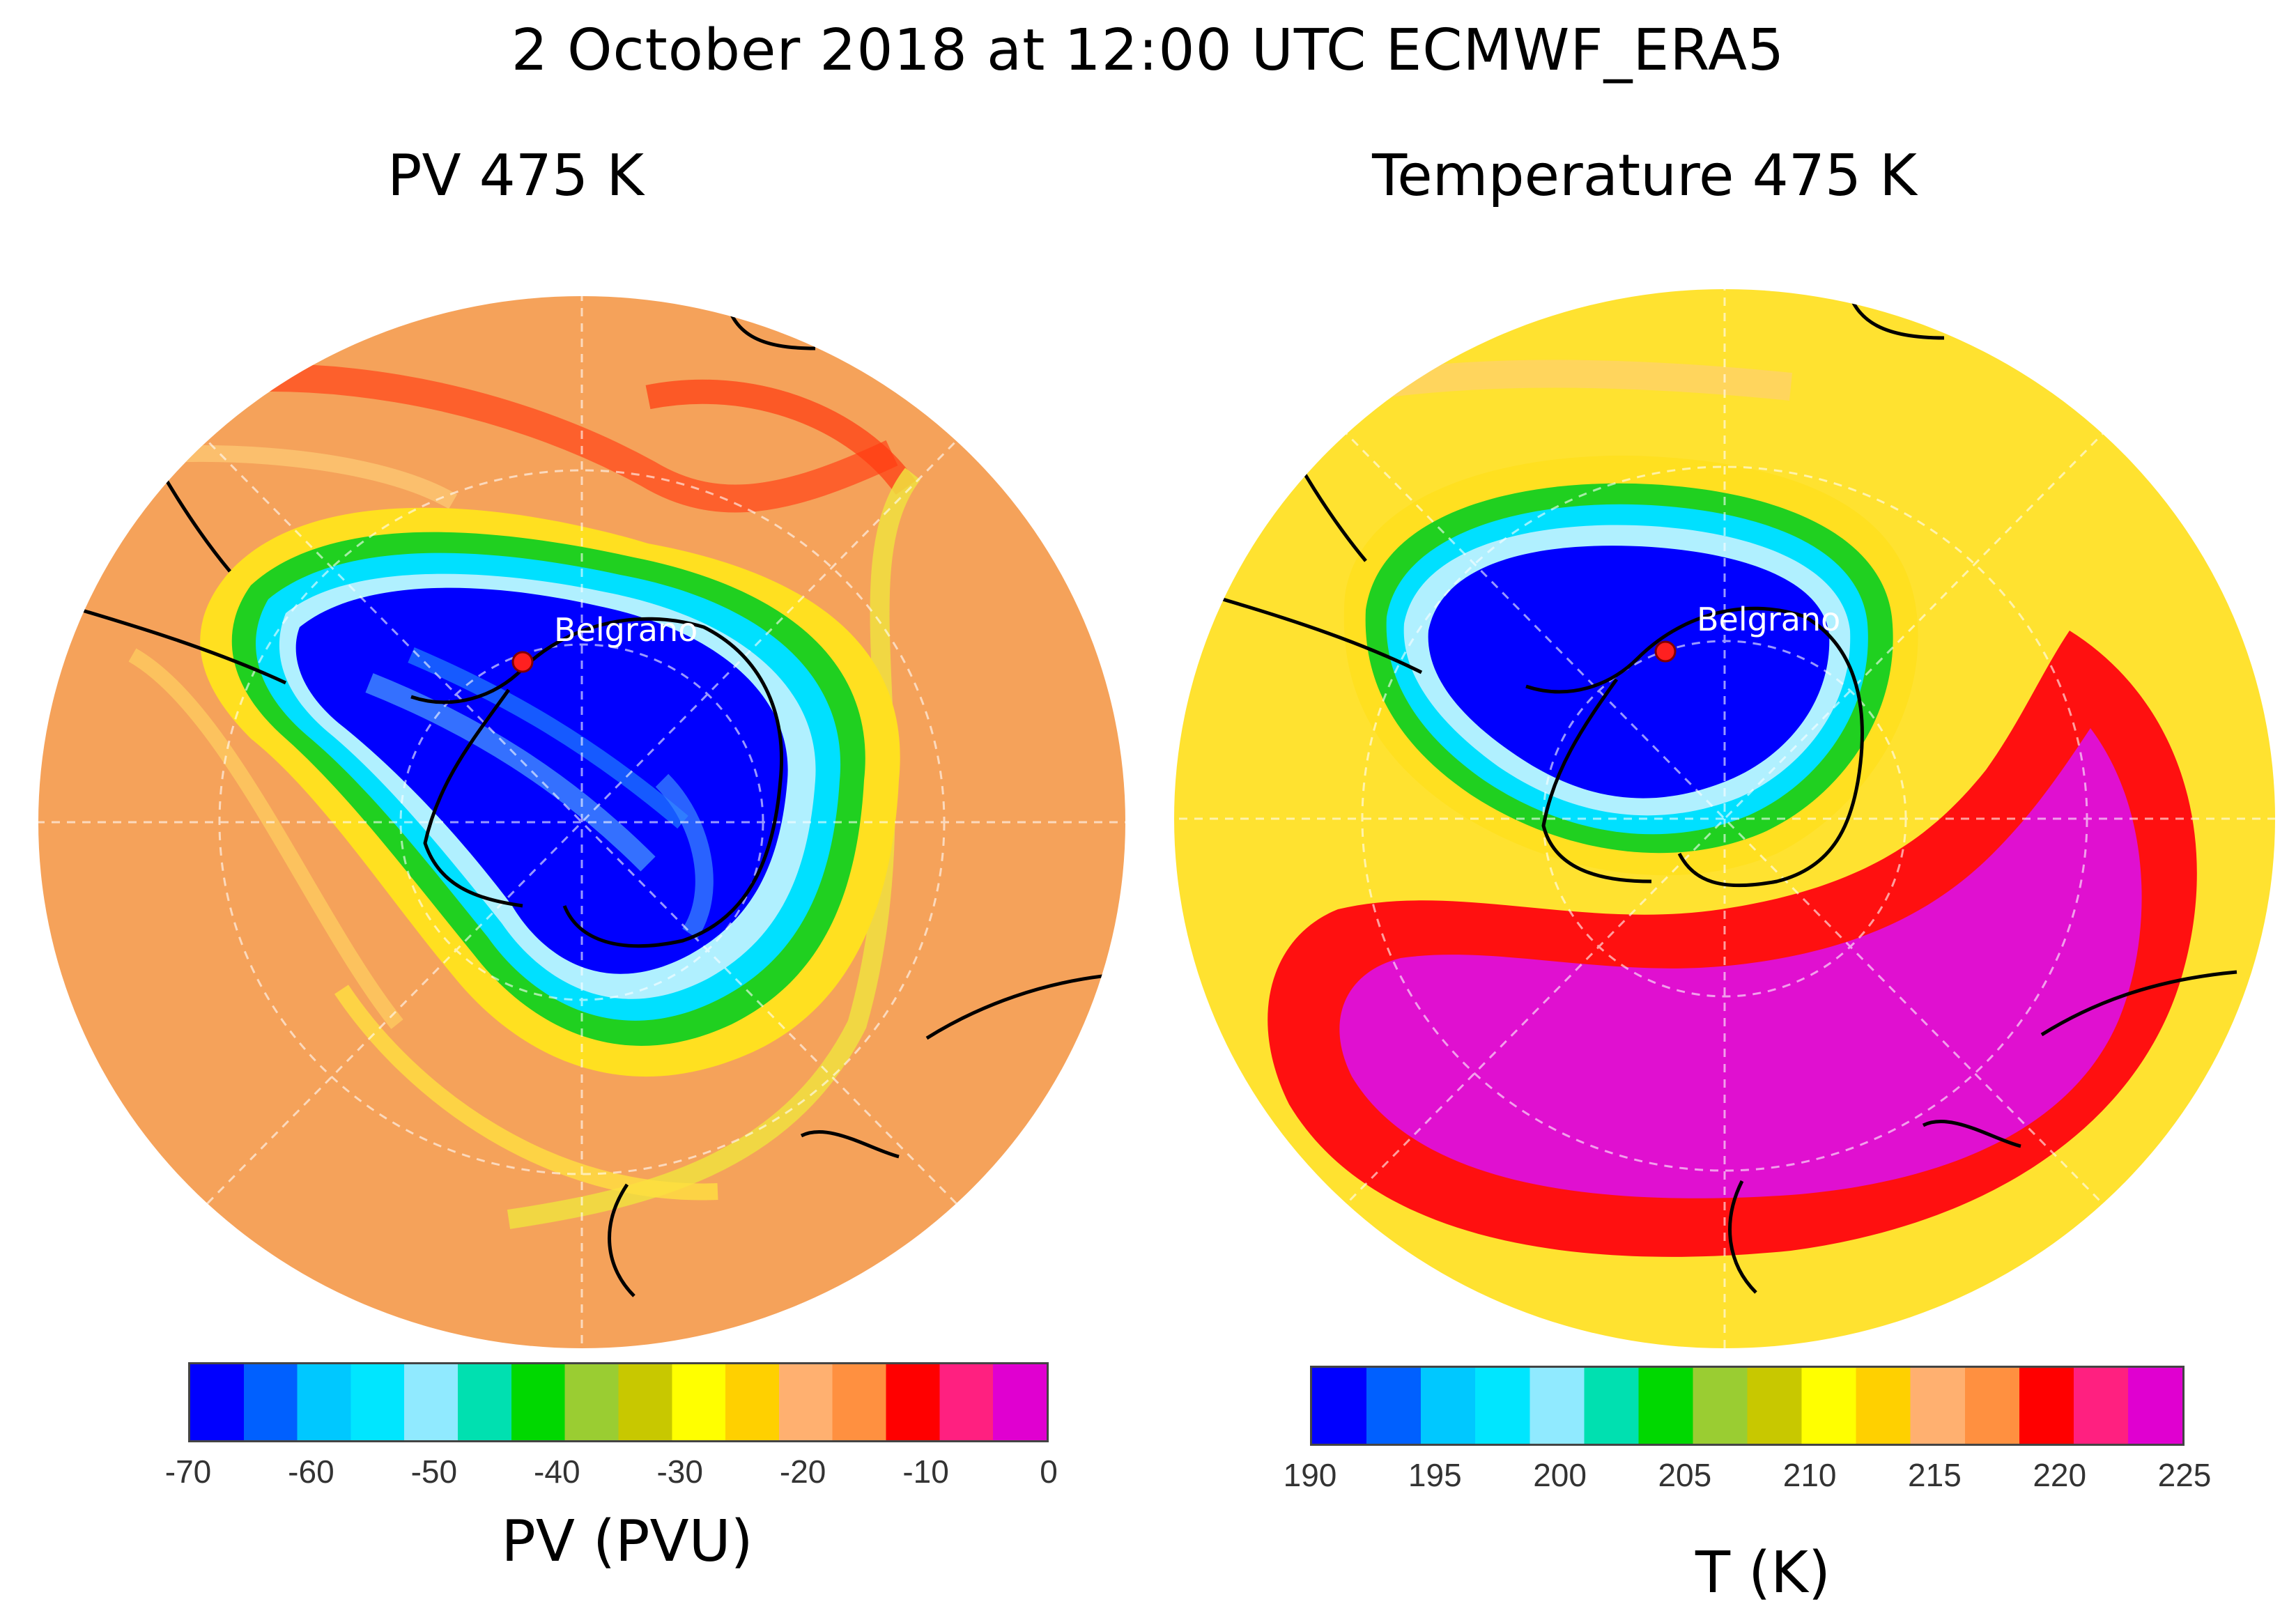 Image resolution: width=2296 pixels, height=1620 pixels. Describe the element at coordinates (311, 1471) in the screenshot. I see `colorbar-tick-label: -60` at that location.